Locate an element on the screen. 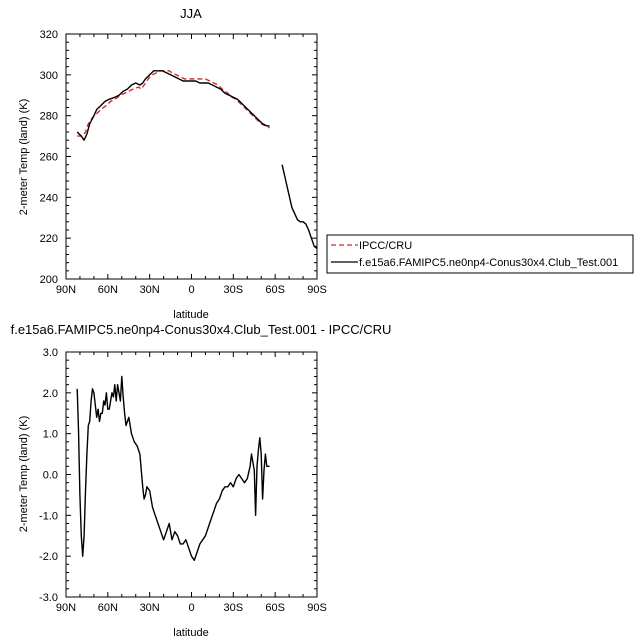 The height and width of the screenshot is (644, 644). top-x-tick-label: 60S is located at coordinates (275, 290).